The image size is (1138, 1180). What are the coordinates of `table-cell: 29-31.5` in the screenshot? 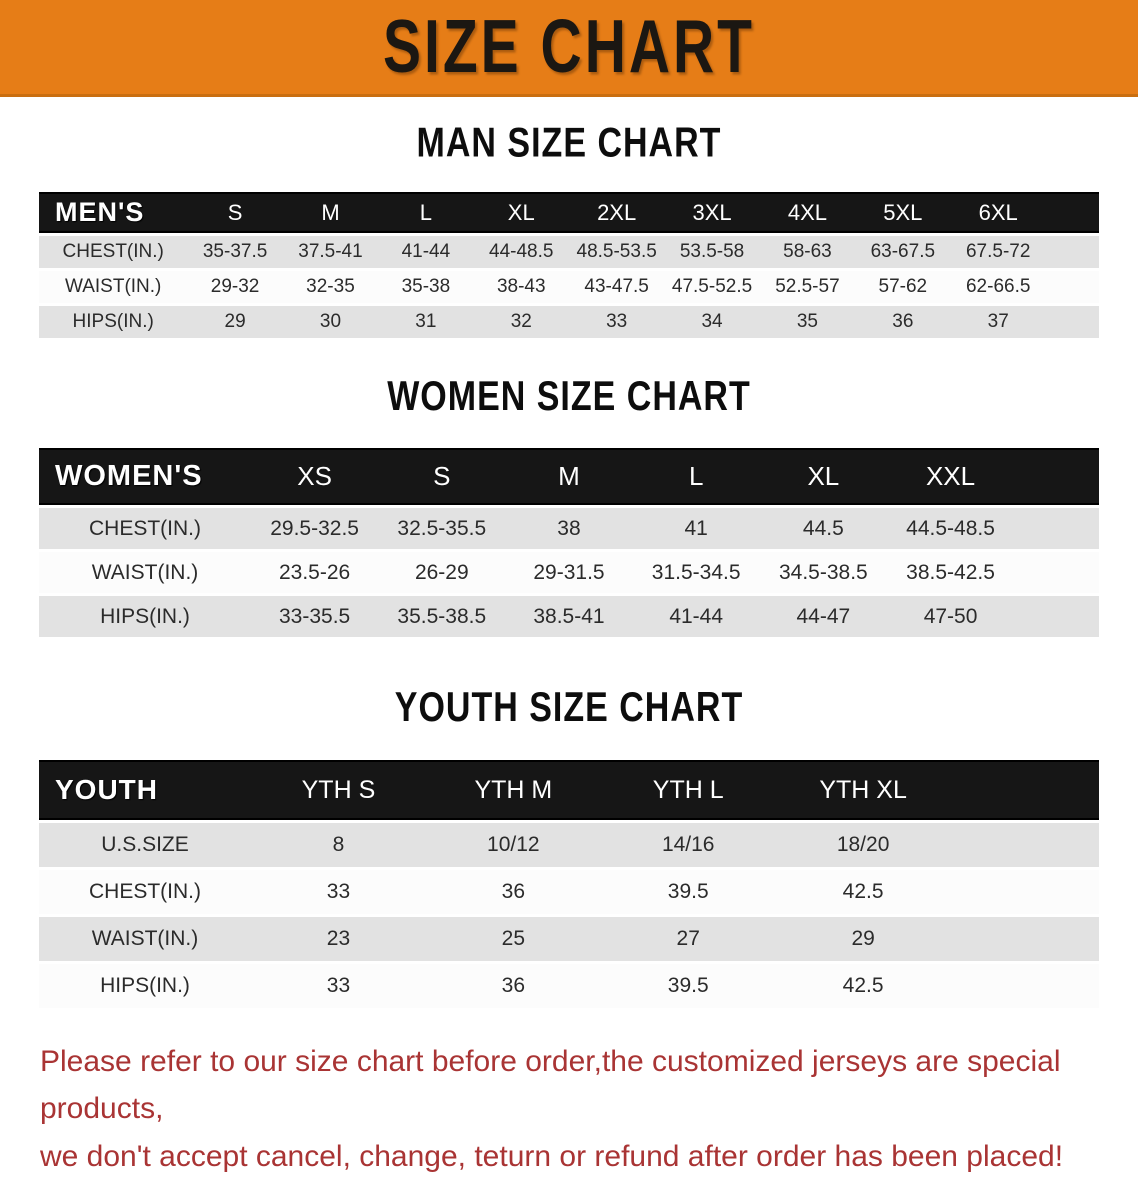 It's located at (569, 572).